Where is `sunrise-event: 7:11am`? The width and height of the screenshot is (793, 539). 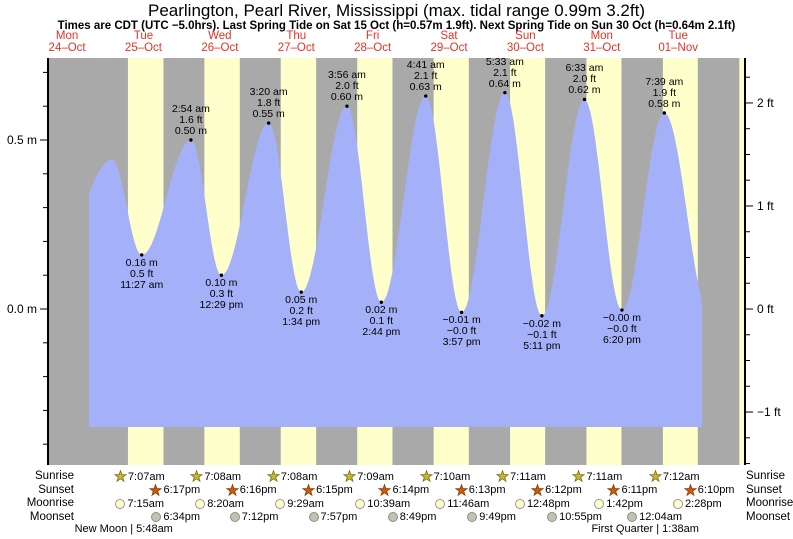 sunrise-event: 7:11am is located at coordinates (597, 476).